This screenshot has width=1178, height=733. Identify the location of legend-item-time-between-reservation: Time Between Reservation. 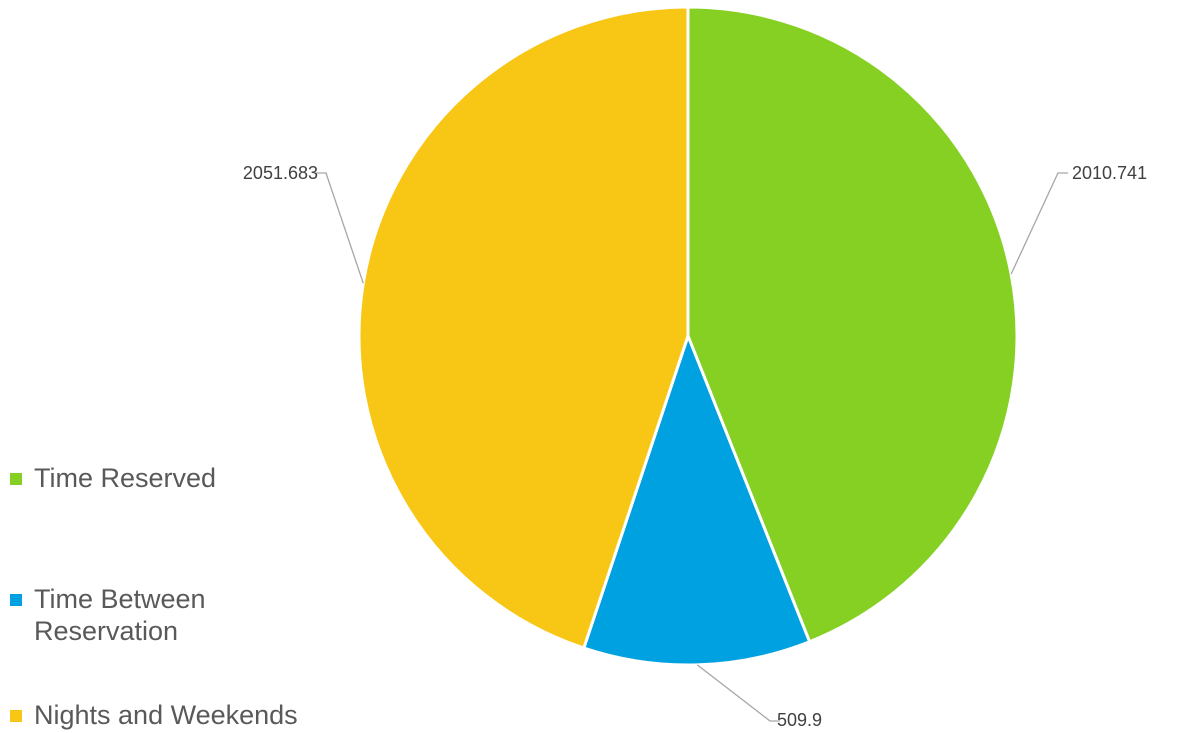
(108, 615).